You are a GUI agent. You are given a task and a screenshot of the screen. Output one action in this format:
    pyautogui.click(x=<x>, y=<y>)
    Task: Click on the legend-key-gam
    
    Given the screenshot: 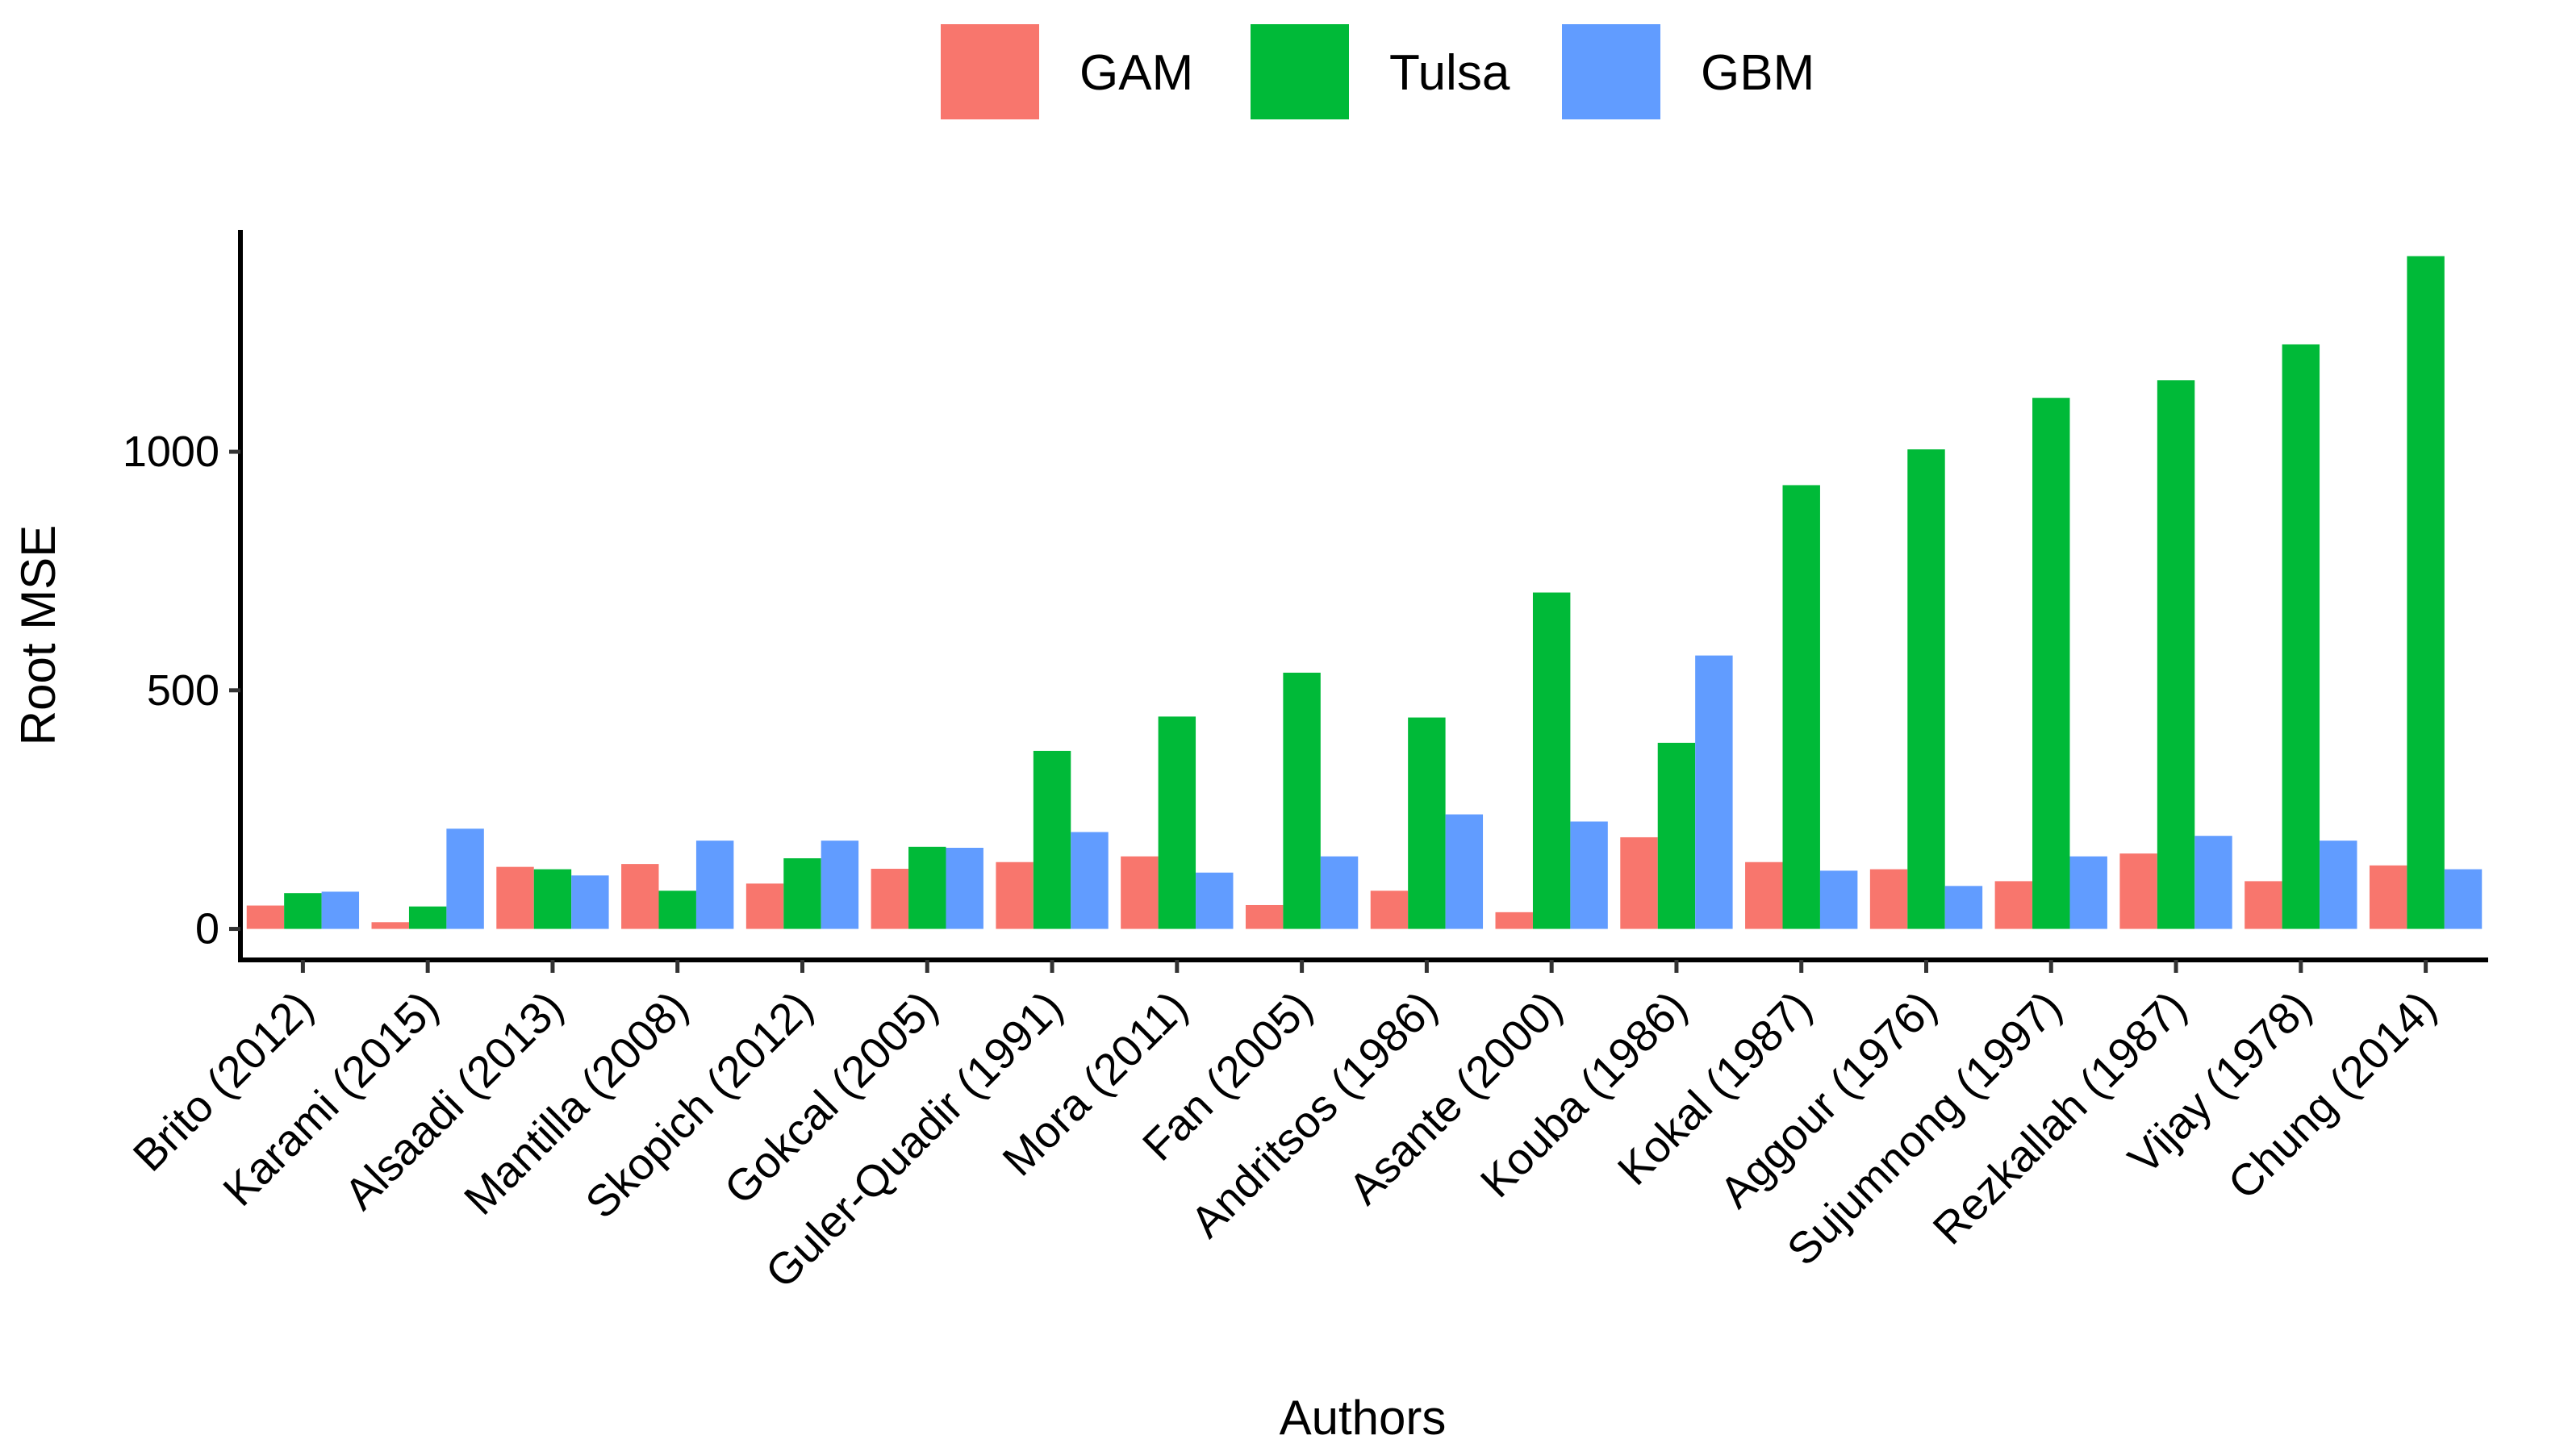 What is the action you would take?
    pyautogui.click(x=990, y=72)
    